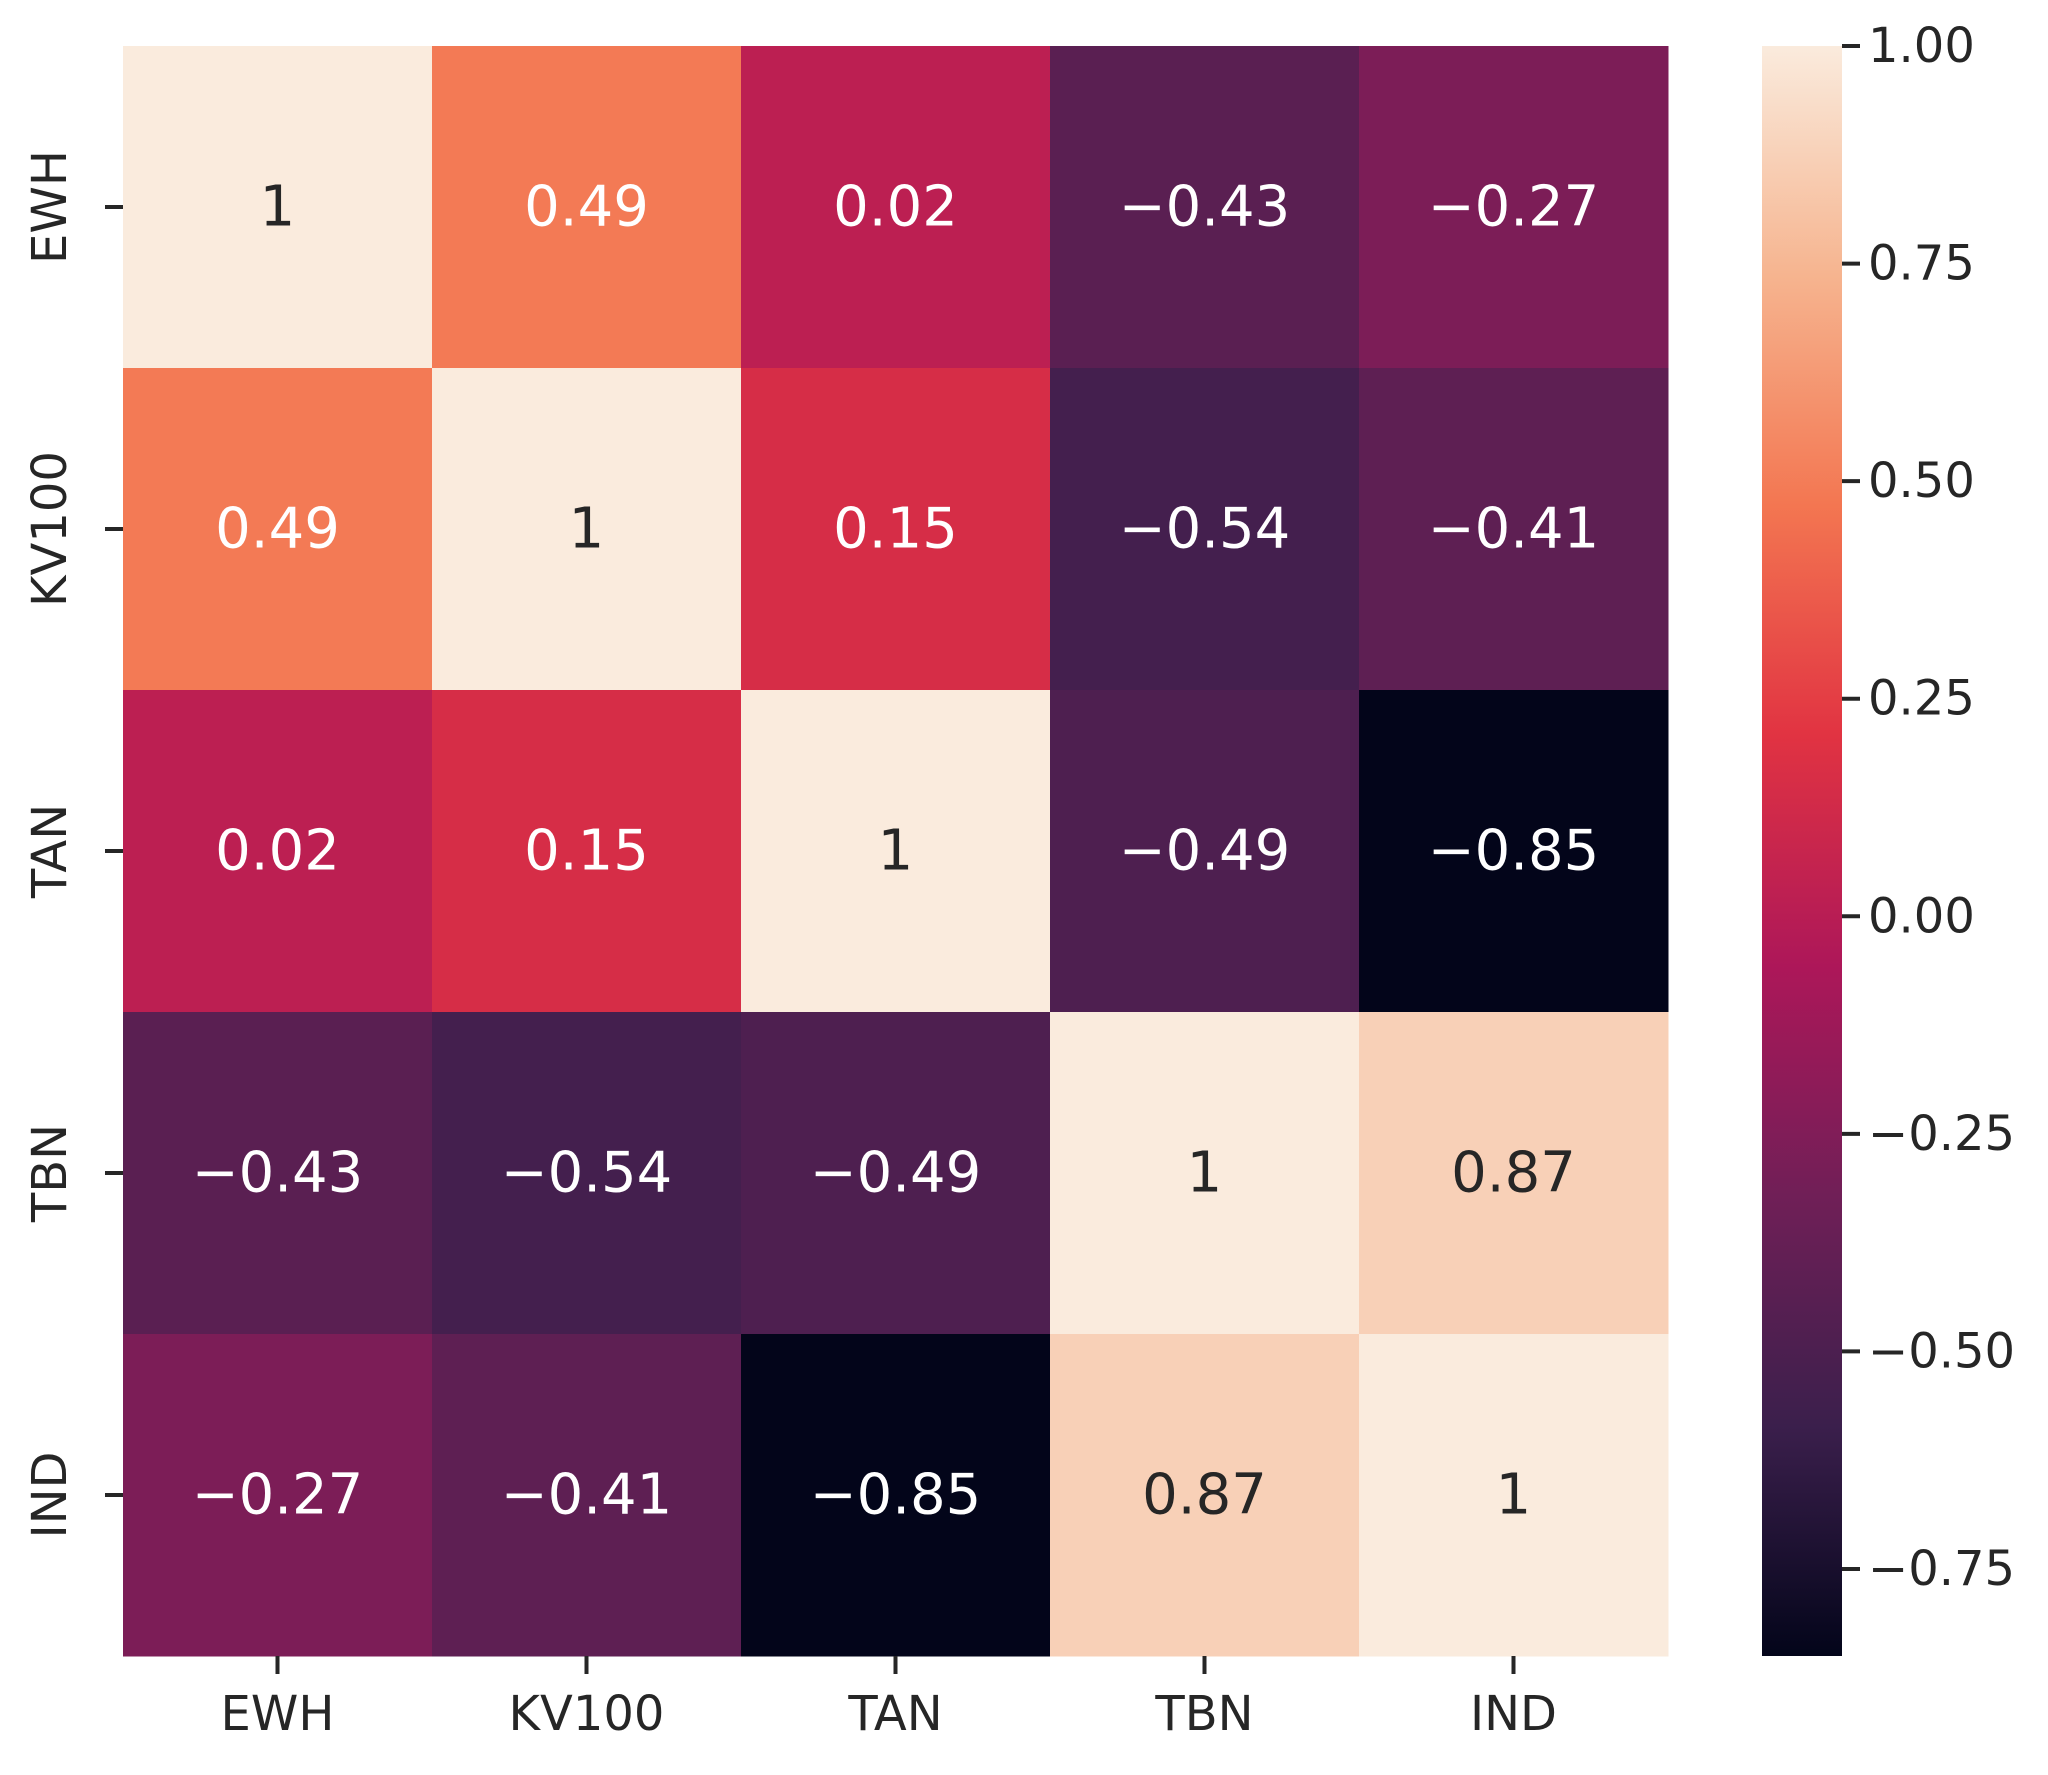  I want to click on heatmap-cell-ind-kv100, so click(587, 1495).